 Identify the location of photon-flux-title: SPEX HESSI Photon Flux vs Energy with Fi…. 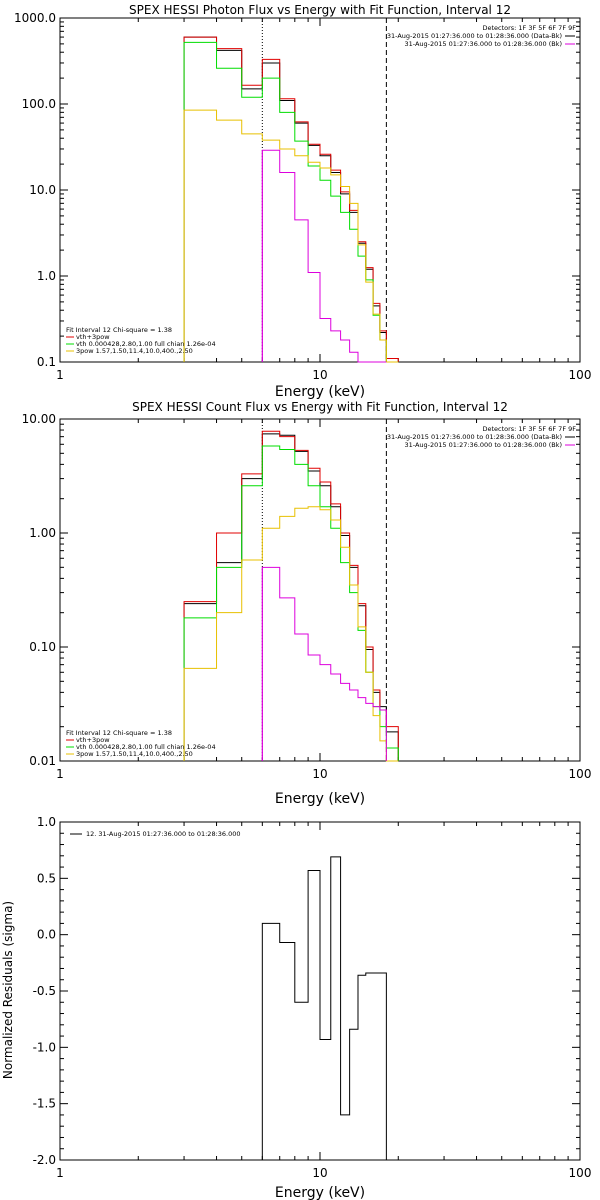
(320, 10).